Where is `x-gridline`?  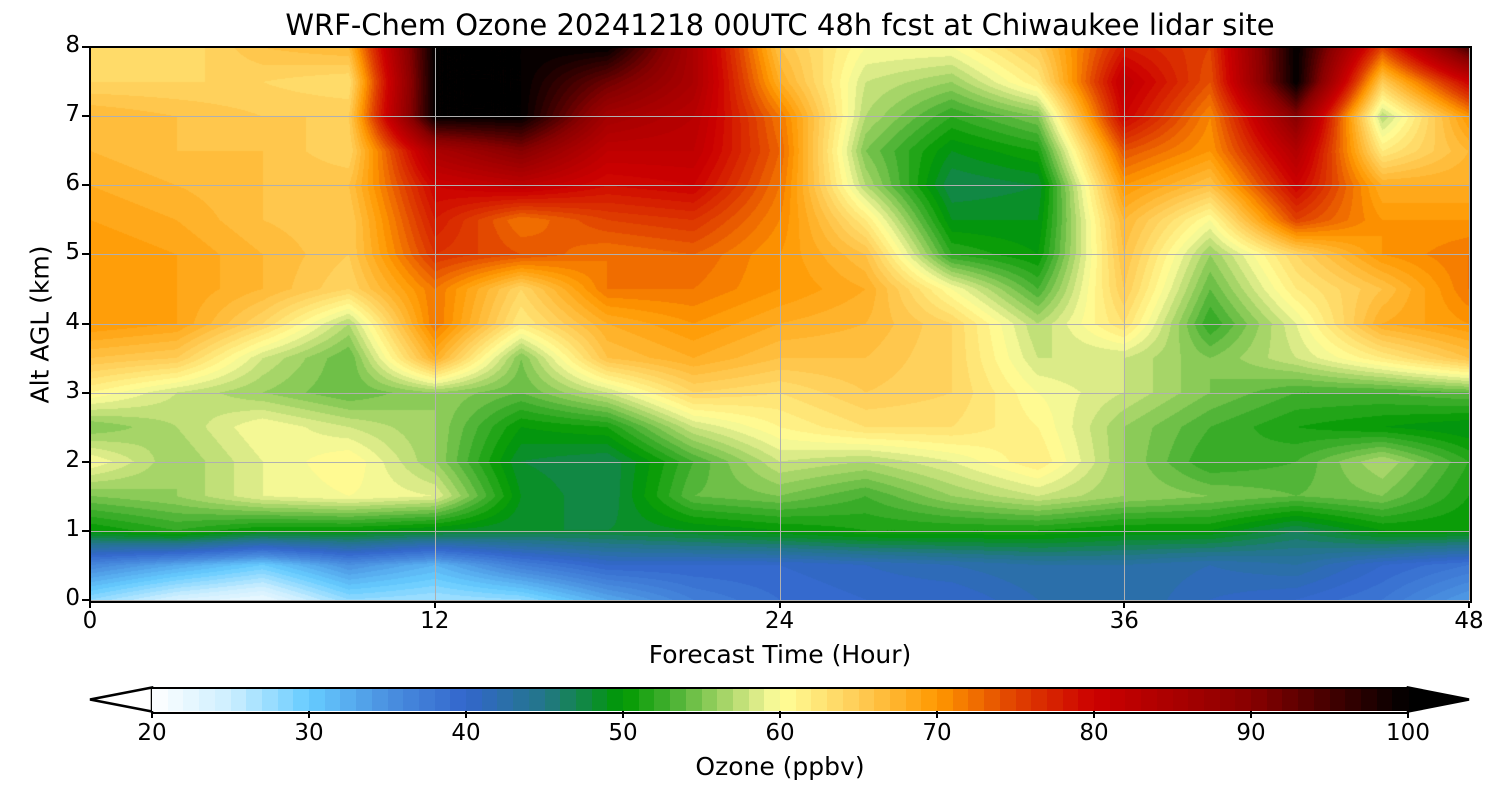 x-gridline is located at coordinates (1469, 323).